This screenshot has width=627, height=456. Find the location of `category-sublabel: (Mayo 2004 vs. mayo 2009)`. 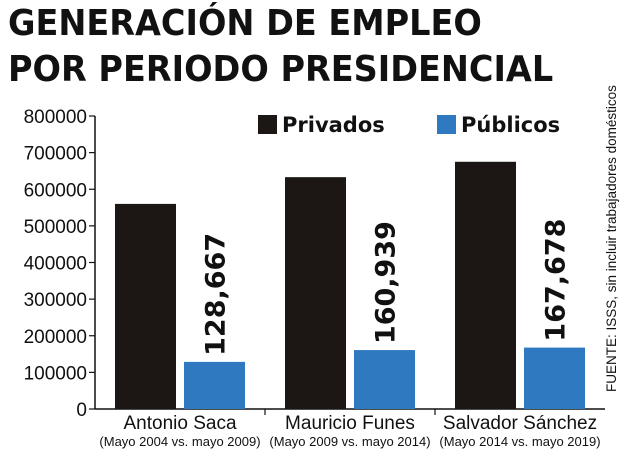

category-sublabel: (Mayo 2004 vs. mayo 2009) is located at coordinates (179, 441).